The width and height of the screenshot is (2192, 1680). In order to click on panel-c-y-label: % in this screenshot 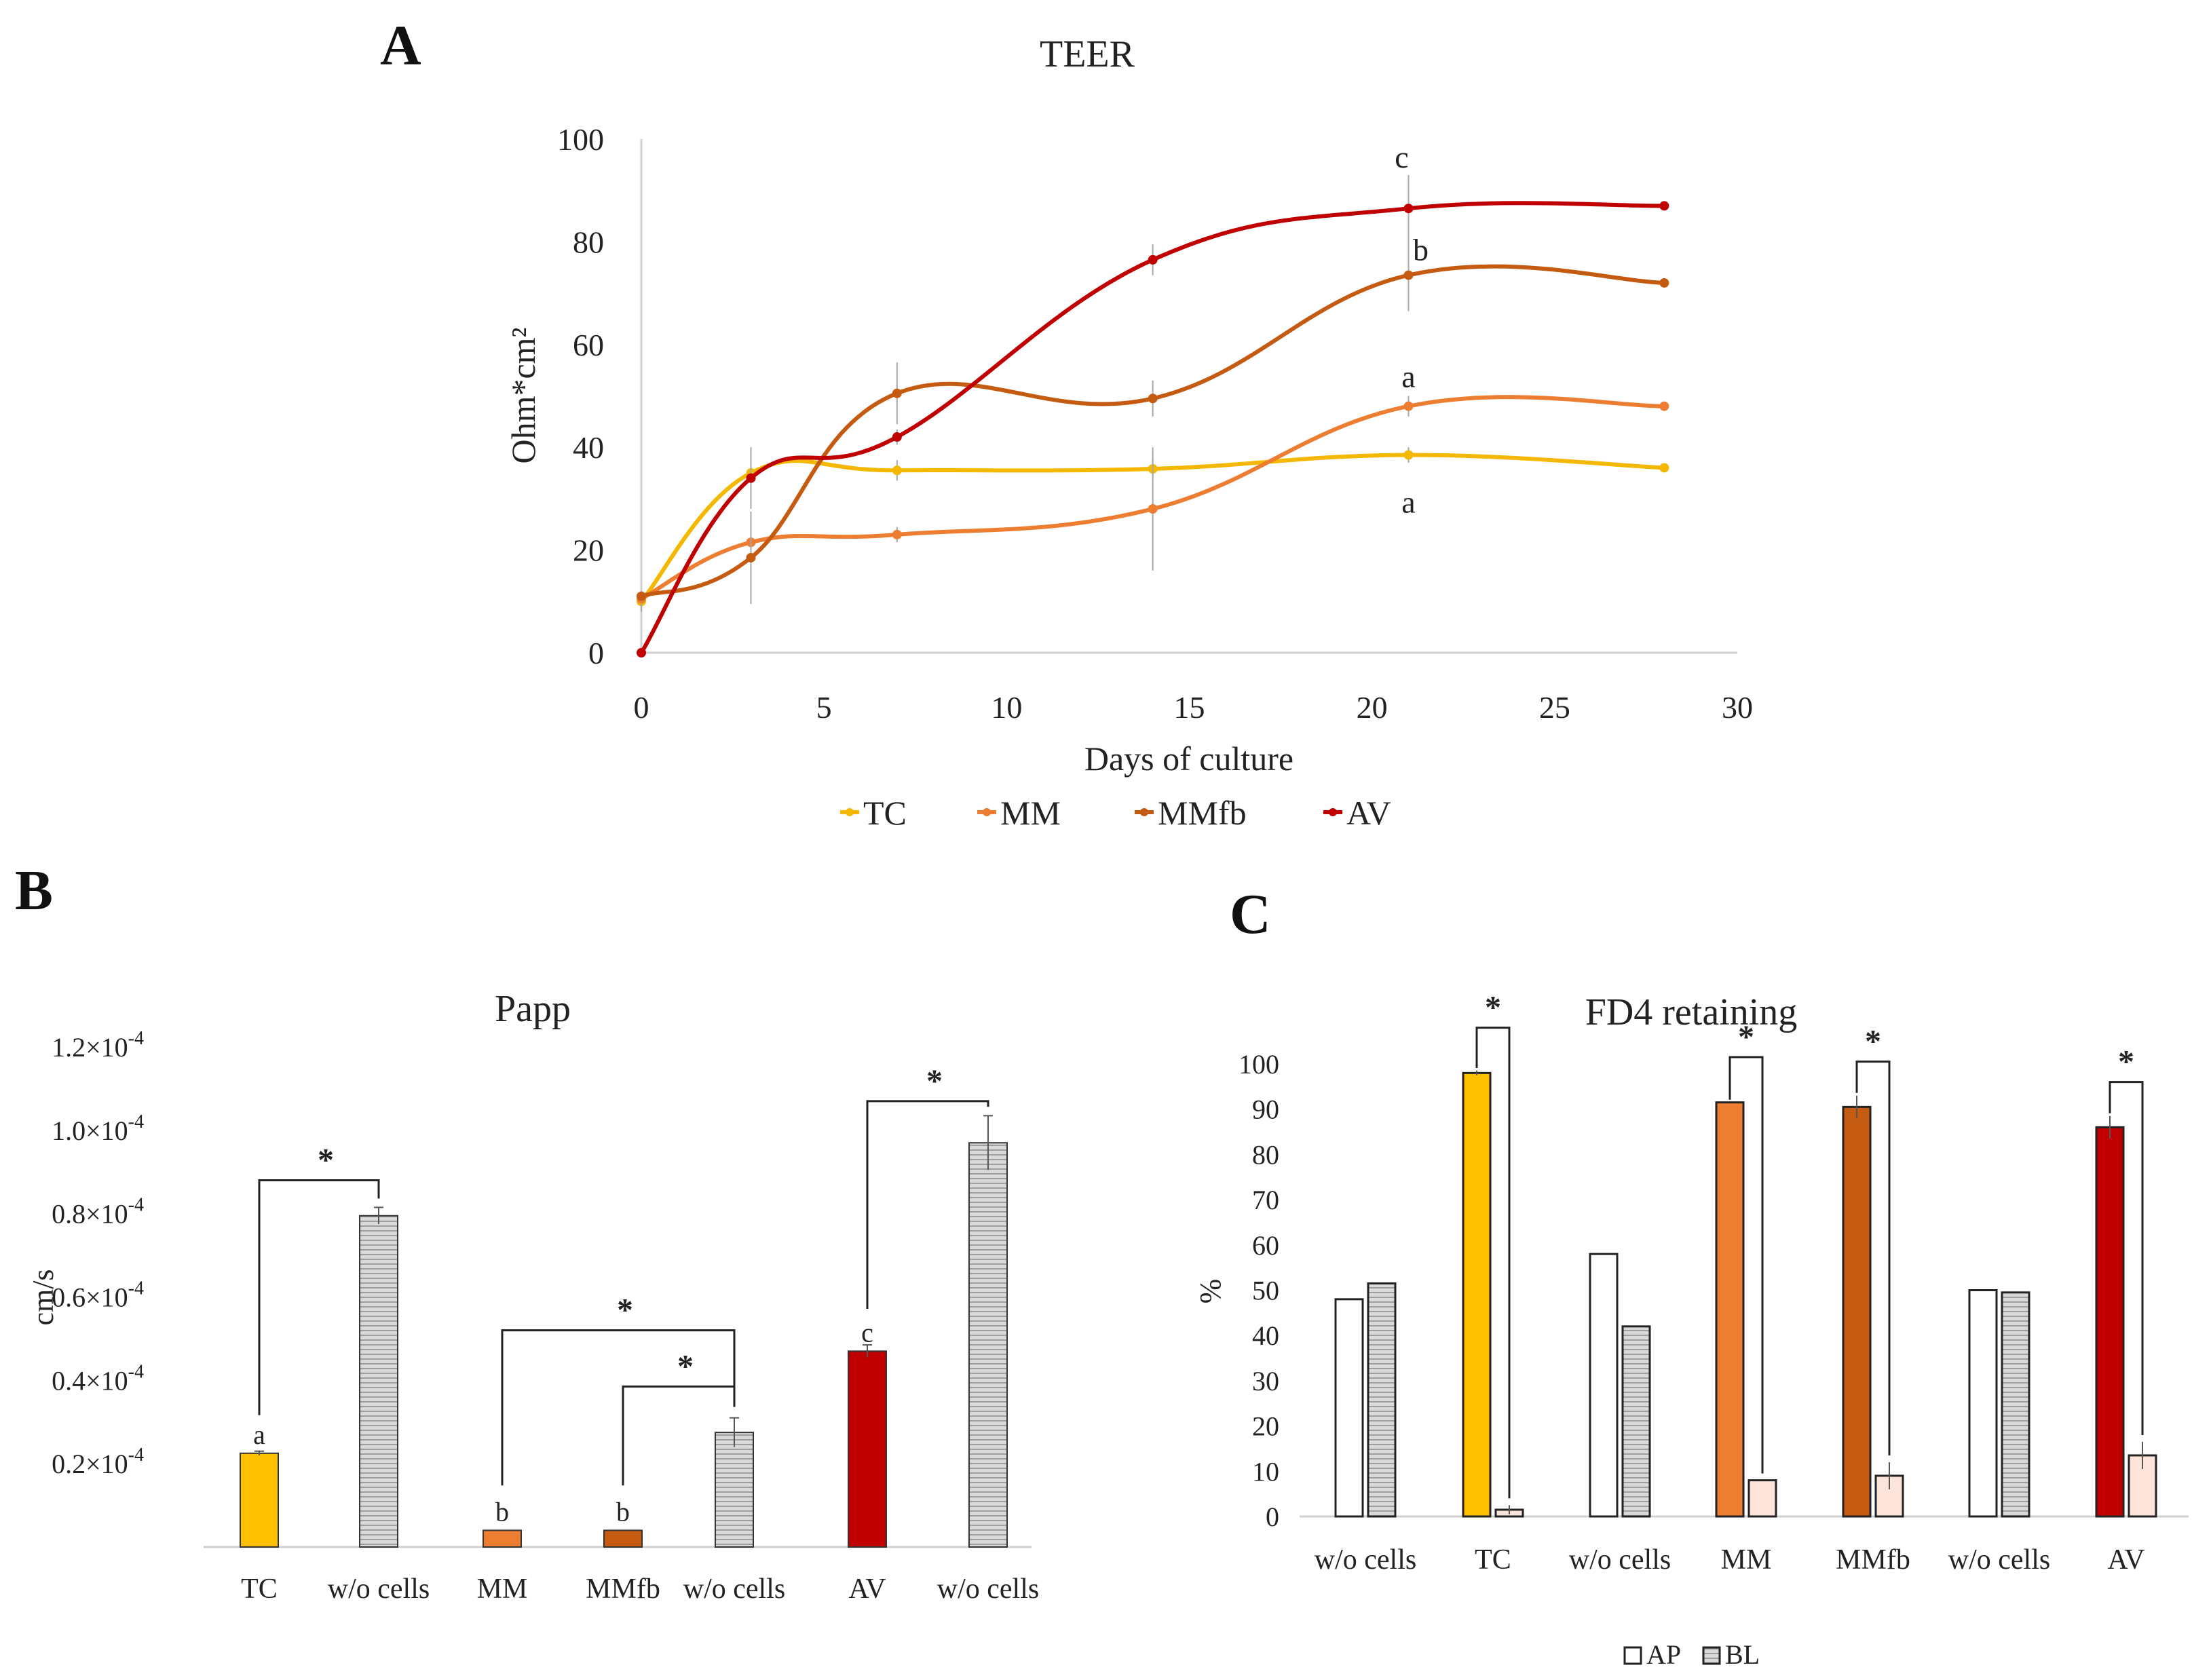, I will do `click(1210, 1291)`.